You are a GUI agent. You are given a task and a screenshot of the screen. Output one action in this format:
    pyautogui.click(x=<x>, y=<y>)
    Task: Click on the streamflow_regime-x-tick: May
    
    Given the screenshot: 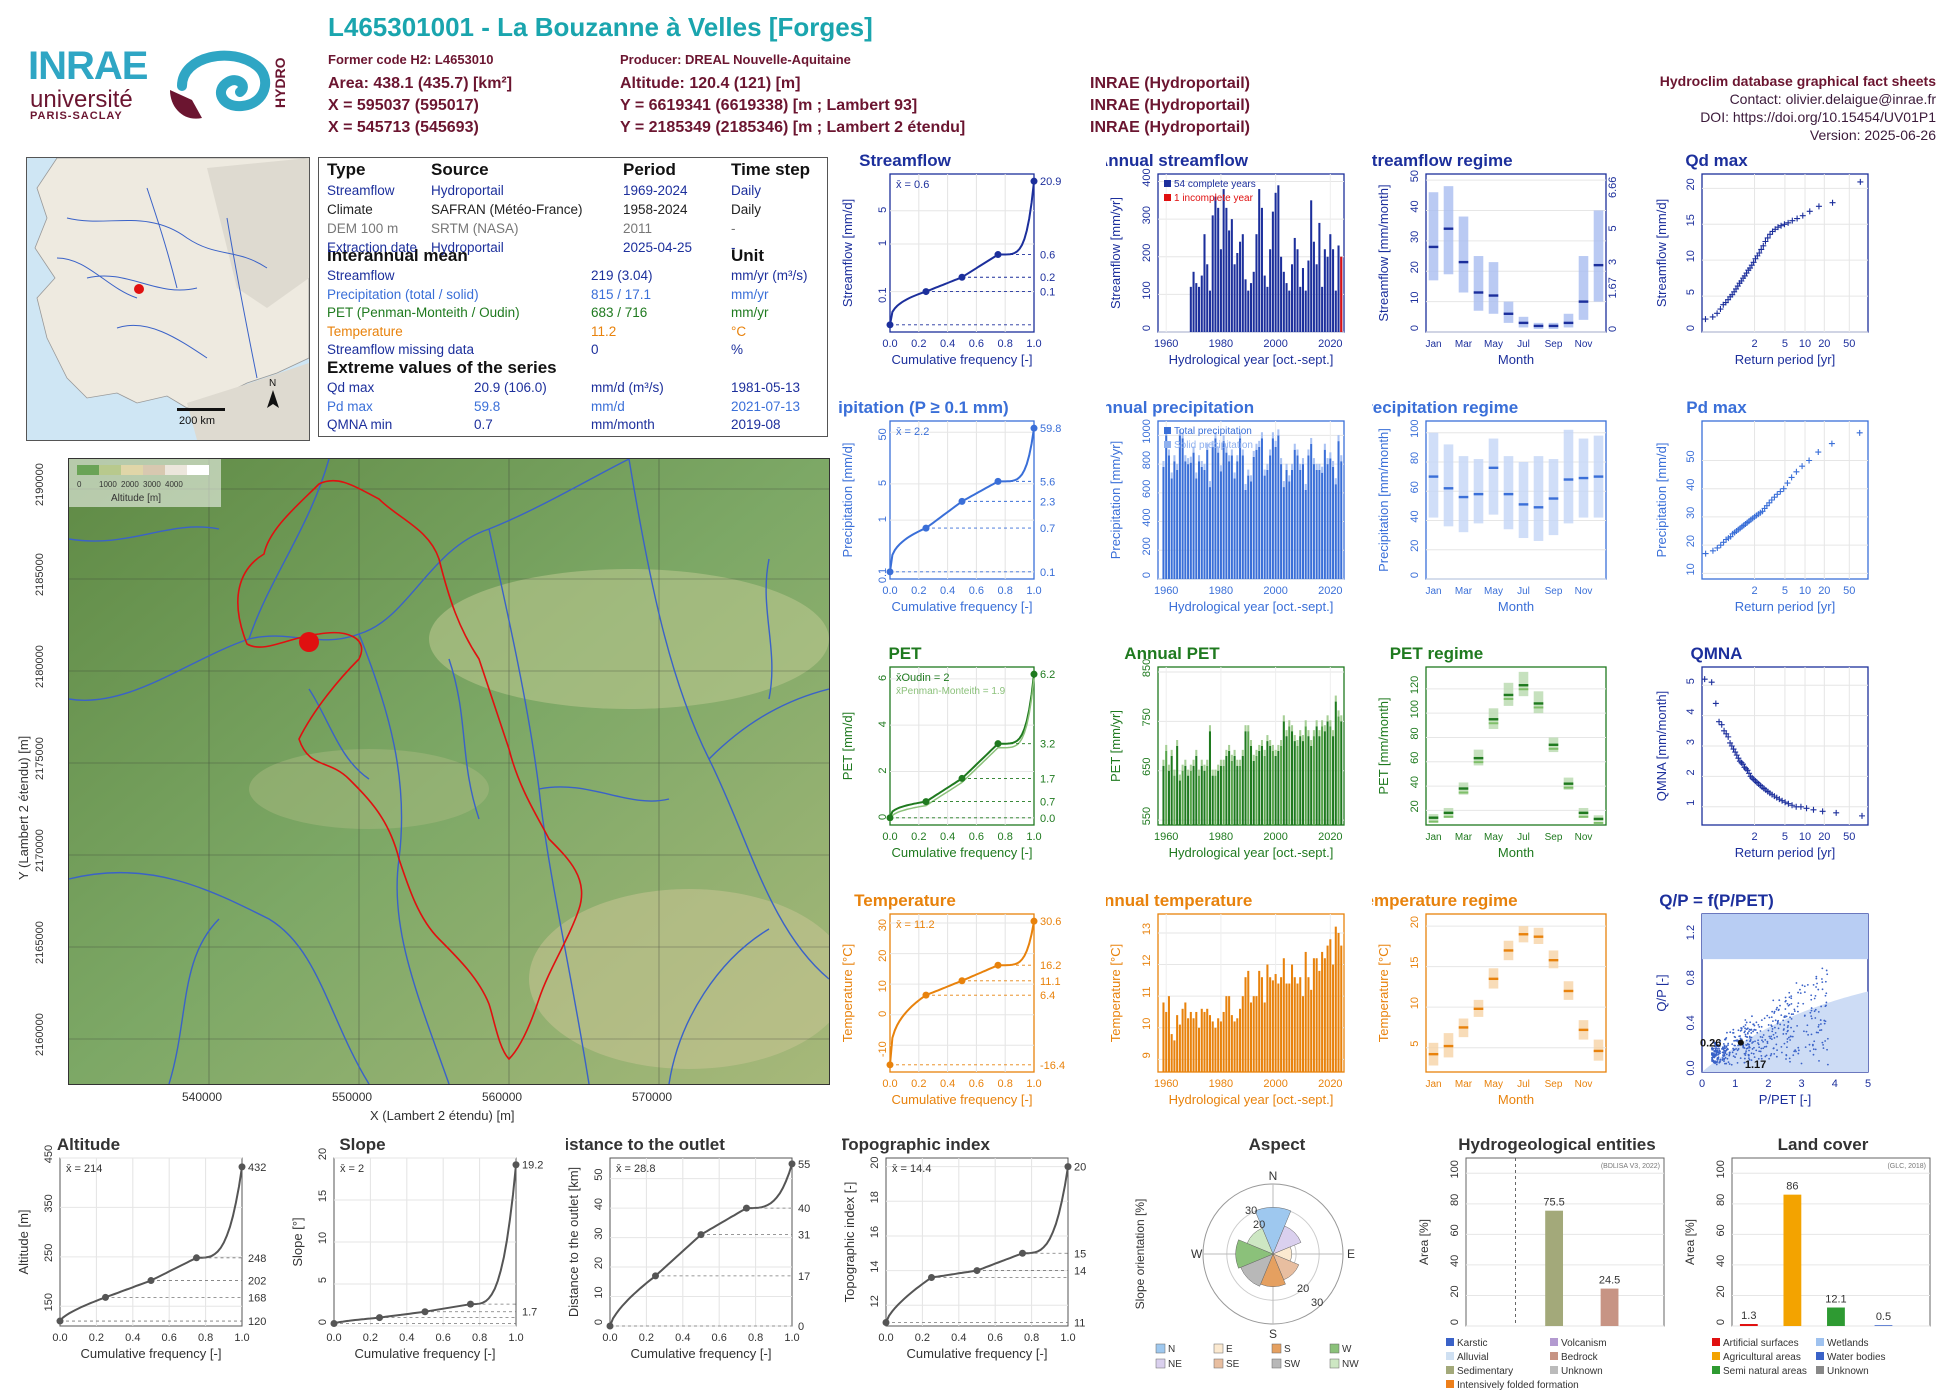 What is the action you would take?
    pyautogui.click(x=1493, y=344)
    